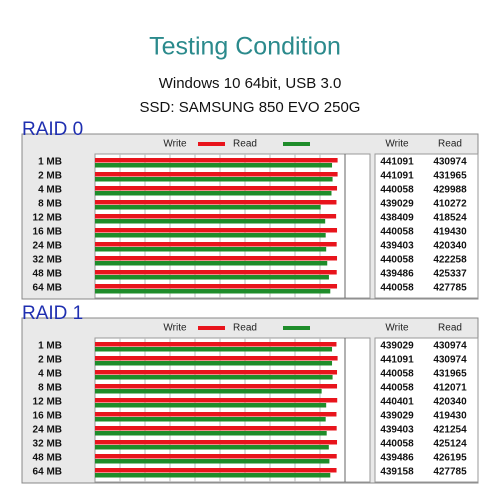 The width and height of the screenshot is (500, 500). I want to click on value-label: 439486, so click(397, 458).